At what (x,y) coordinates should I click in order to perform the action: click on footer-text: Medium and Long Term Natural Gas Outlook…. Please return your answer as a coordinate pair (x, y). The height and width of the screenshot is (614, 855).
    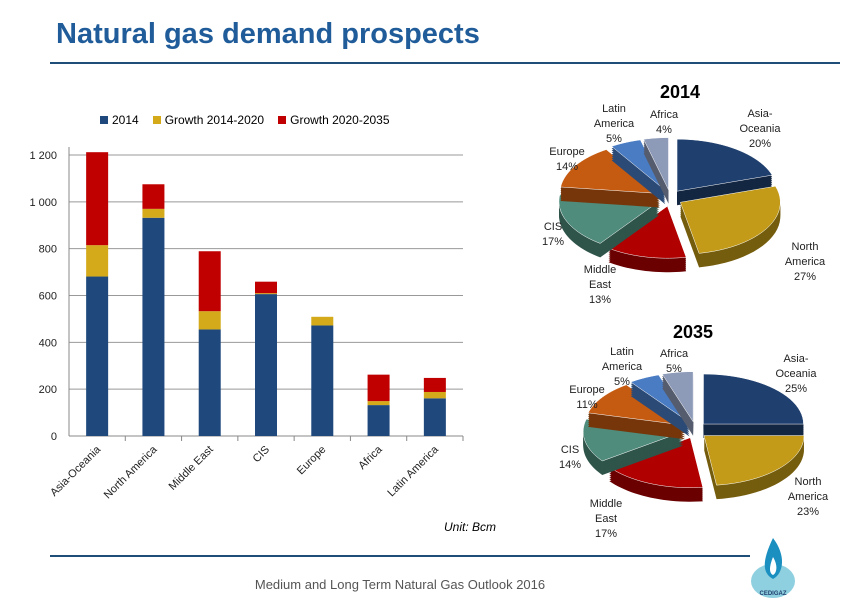
    Looking at the image, I should click on (400, 584).